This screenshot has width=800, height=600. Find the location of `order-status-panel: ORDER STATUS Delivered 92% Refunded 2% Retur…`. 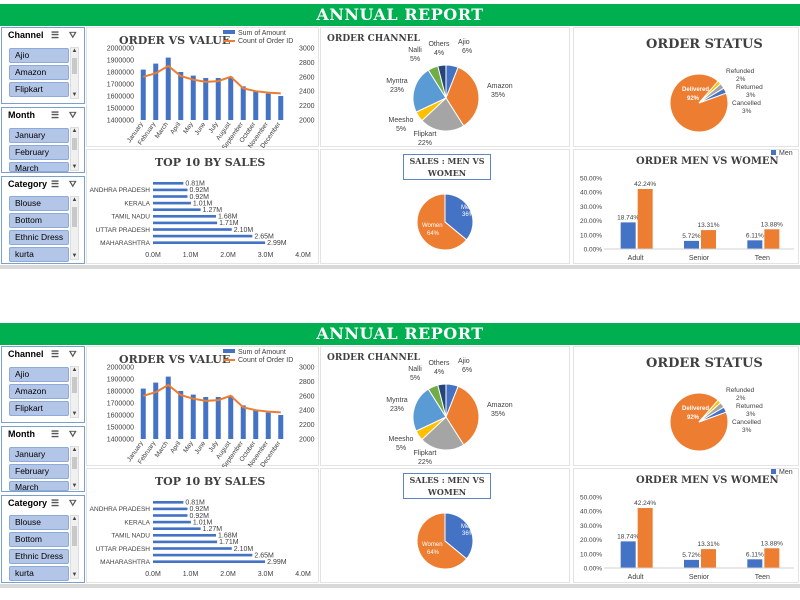

order-status-panel: ORDER STATUS Delivered 92% Refunded 2% Retur… is located at coordinates (686, 406).